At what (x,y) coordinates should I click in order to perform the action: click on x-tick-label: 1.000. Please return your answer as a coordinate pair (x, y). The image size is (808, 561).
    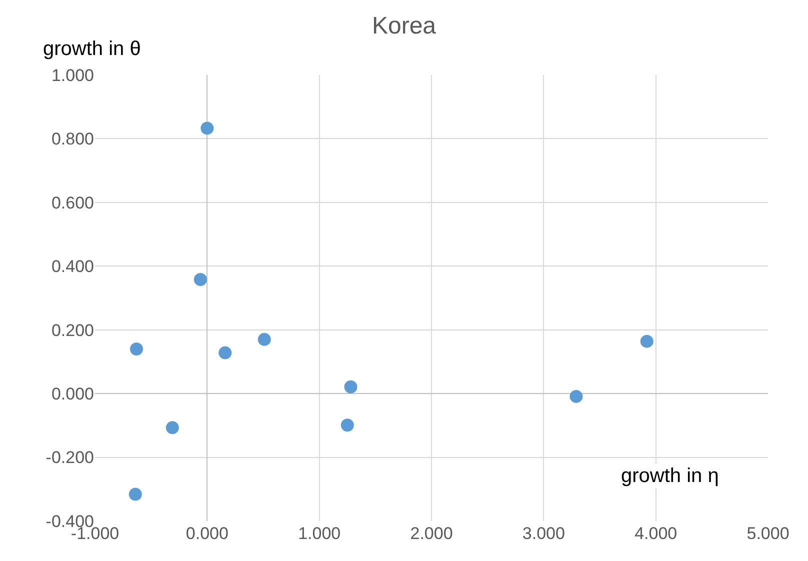
    Looking at the image, I should click on (319, 533).